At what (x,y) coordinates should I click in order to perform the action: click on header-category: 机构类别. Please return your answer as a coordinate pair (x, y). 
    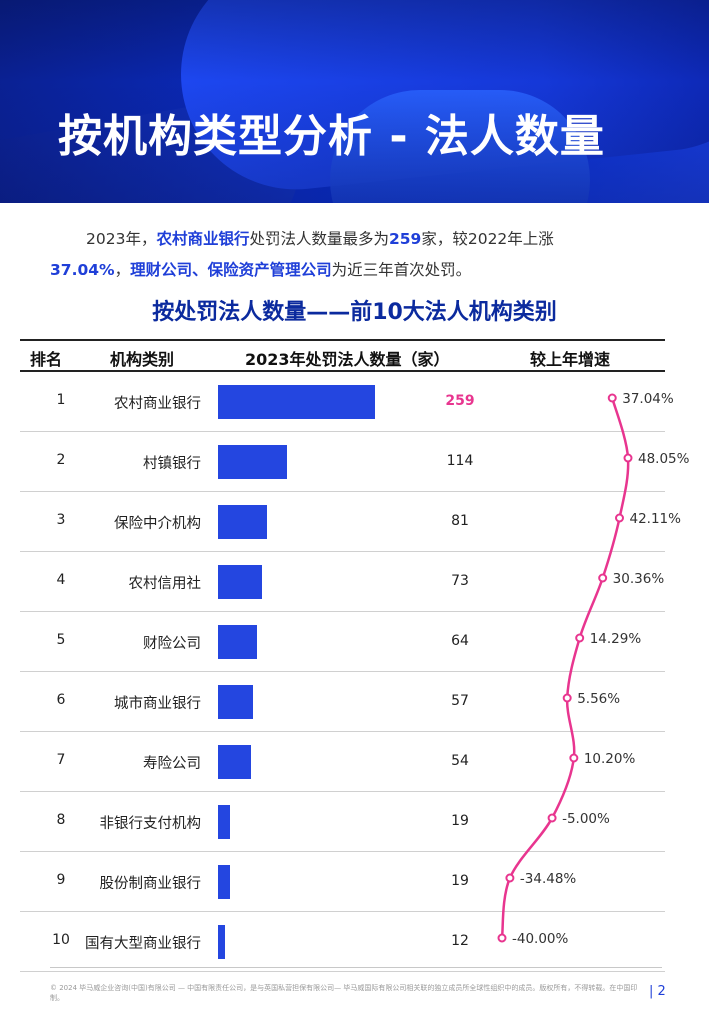
    Looking at the image, I should click on (142, 359).